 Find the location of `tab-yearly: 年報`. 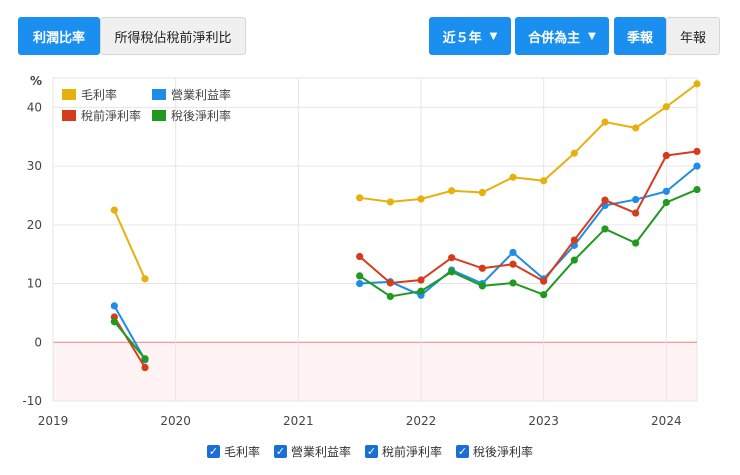

tab-yearly: 年報 is located at coordinates (693, 36).